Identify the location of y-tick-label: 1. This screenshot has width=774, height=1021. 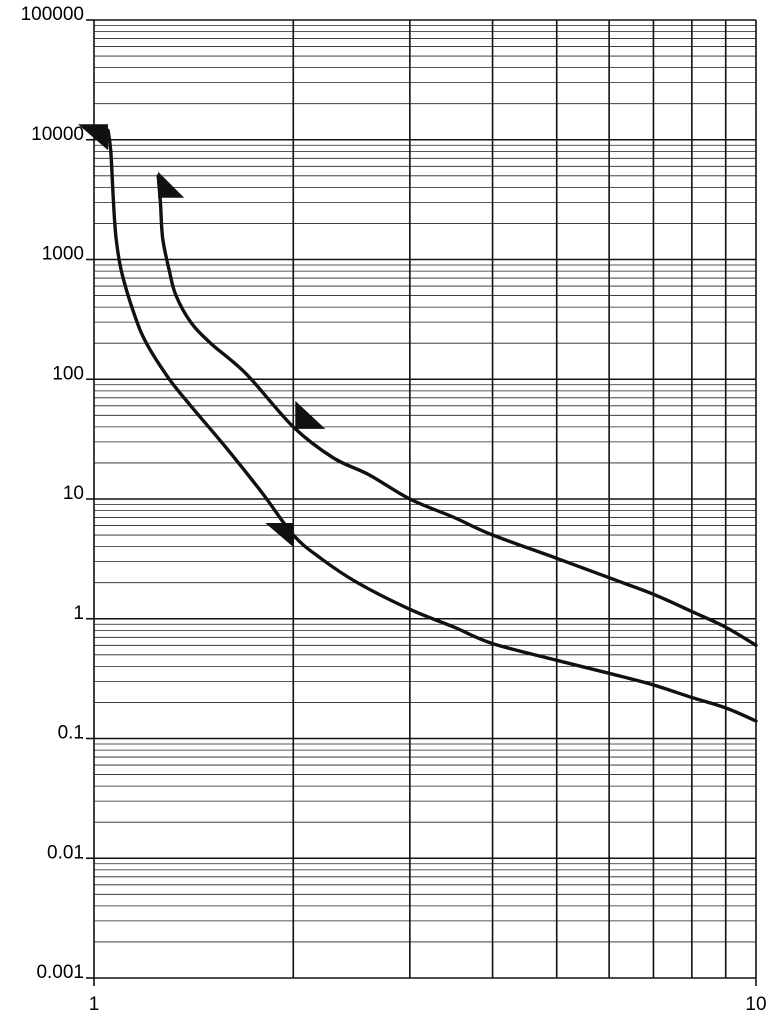
(78, 613).